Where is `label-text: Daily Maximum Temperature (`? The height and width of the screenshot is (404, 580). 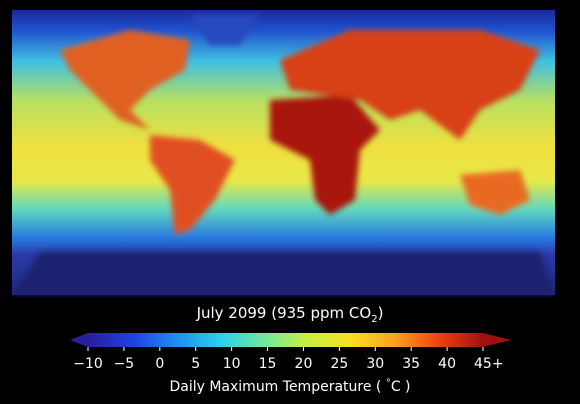 label-text: Daily Maximum Temperature ( is located at coordinates (277, 387).